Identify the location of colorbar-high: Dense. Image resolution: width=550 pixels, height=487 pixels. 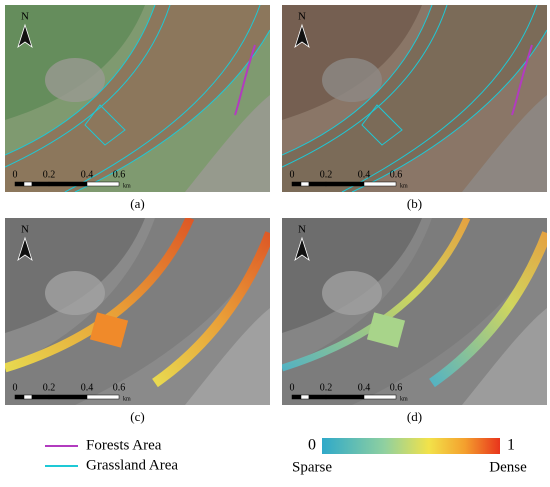
(508, 467).